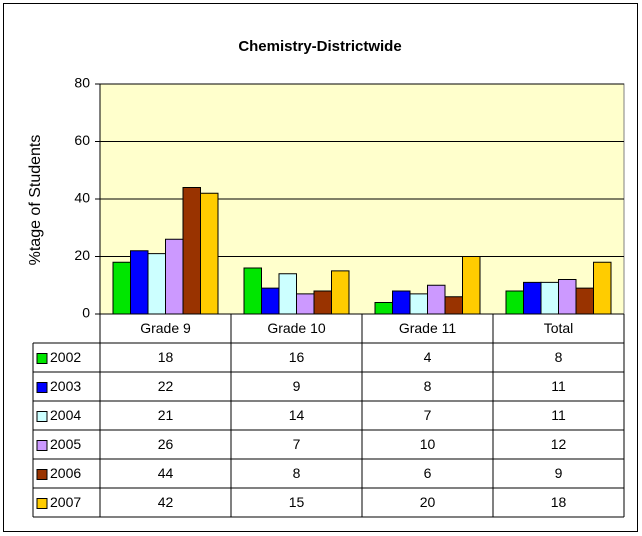 The height and width of the screenshot is (536, 642). I want to click on y-axis-label: %tage of Students, so click(35, 200).